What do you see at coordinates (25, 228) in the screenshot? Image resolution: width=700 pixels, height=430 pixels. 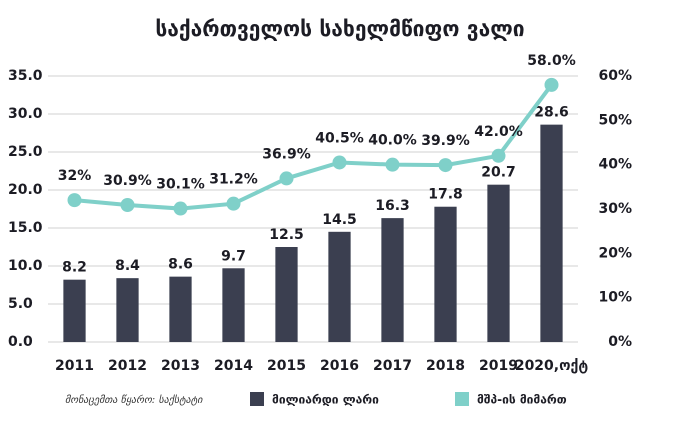 I see `y-tick-label: 15.0` at bounding box center [25, 228].